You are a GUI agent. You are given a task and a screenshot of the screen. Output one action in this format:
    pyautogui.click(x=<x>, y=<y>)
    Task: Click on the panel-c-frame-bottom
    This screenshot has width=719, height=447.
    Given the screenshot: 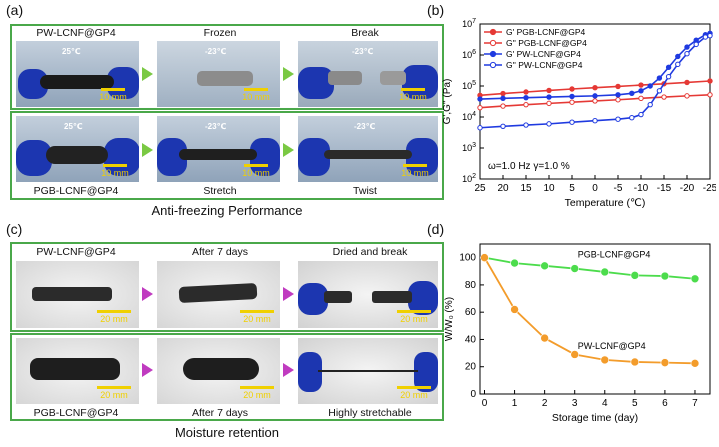 What is the action you would take?
    pyautogui.click(x=227, y=377)
    